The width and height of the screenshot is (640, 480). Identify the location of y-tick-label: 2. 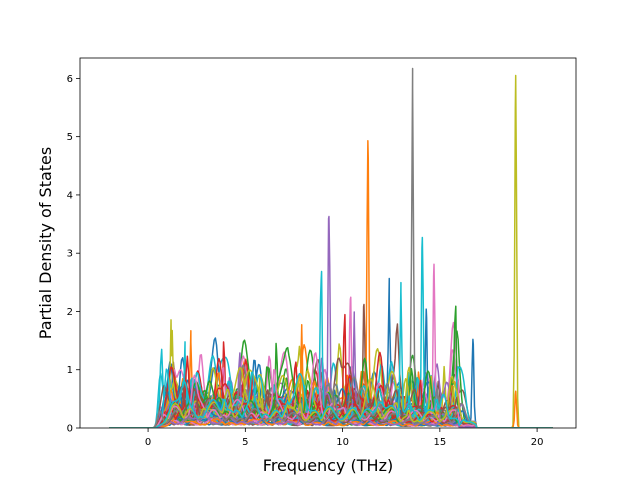
(70, 312).